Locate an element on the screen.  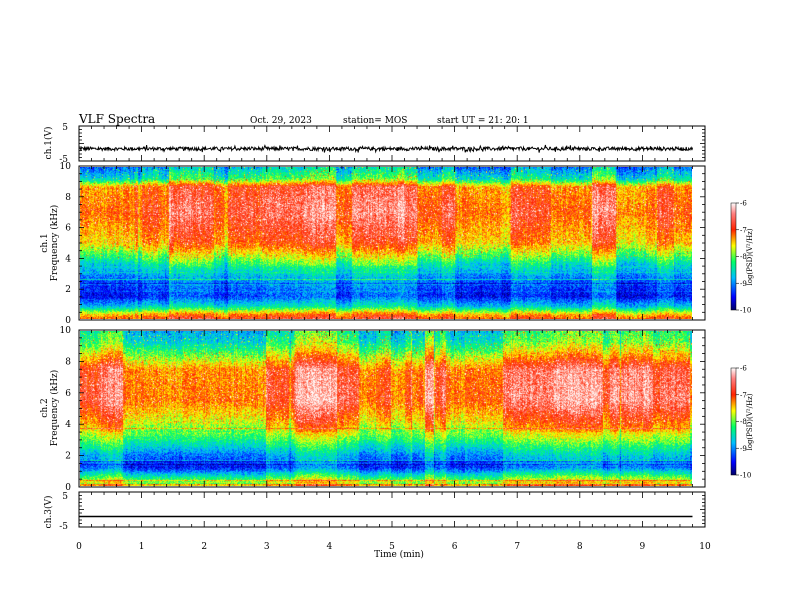
station-label: station= MOS is located at coordinates (375, 121).